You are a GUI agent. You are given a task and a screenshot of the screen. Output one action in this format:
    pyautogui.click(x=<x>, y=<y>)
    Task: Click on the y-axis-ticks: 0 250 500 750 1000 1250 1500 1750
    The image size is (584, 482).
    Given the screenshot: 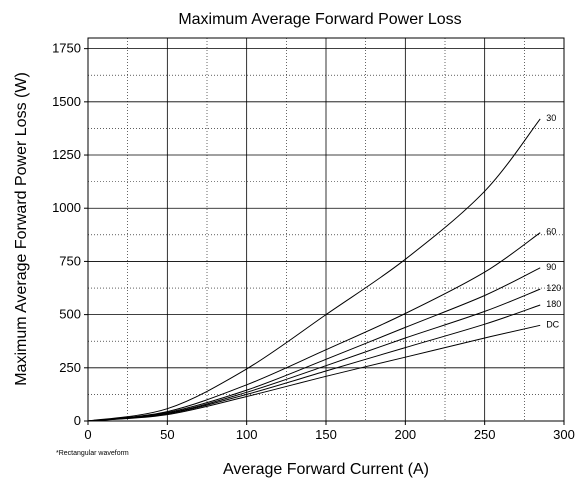 What is the action you would take?
    pyautogui.click(x=70, y=234)
    